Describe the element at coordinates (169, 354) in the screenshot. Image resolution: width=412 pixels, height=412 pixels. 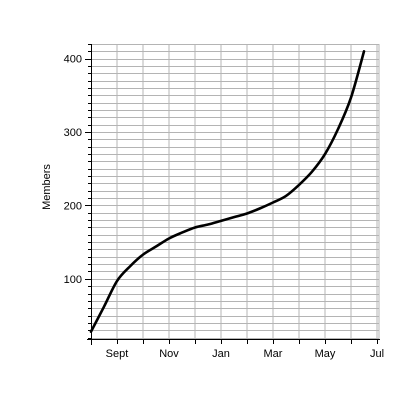
I see `x-tick-label: Nov` at that location.